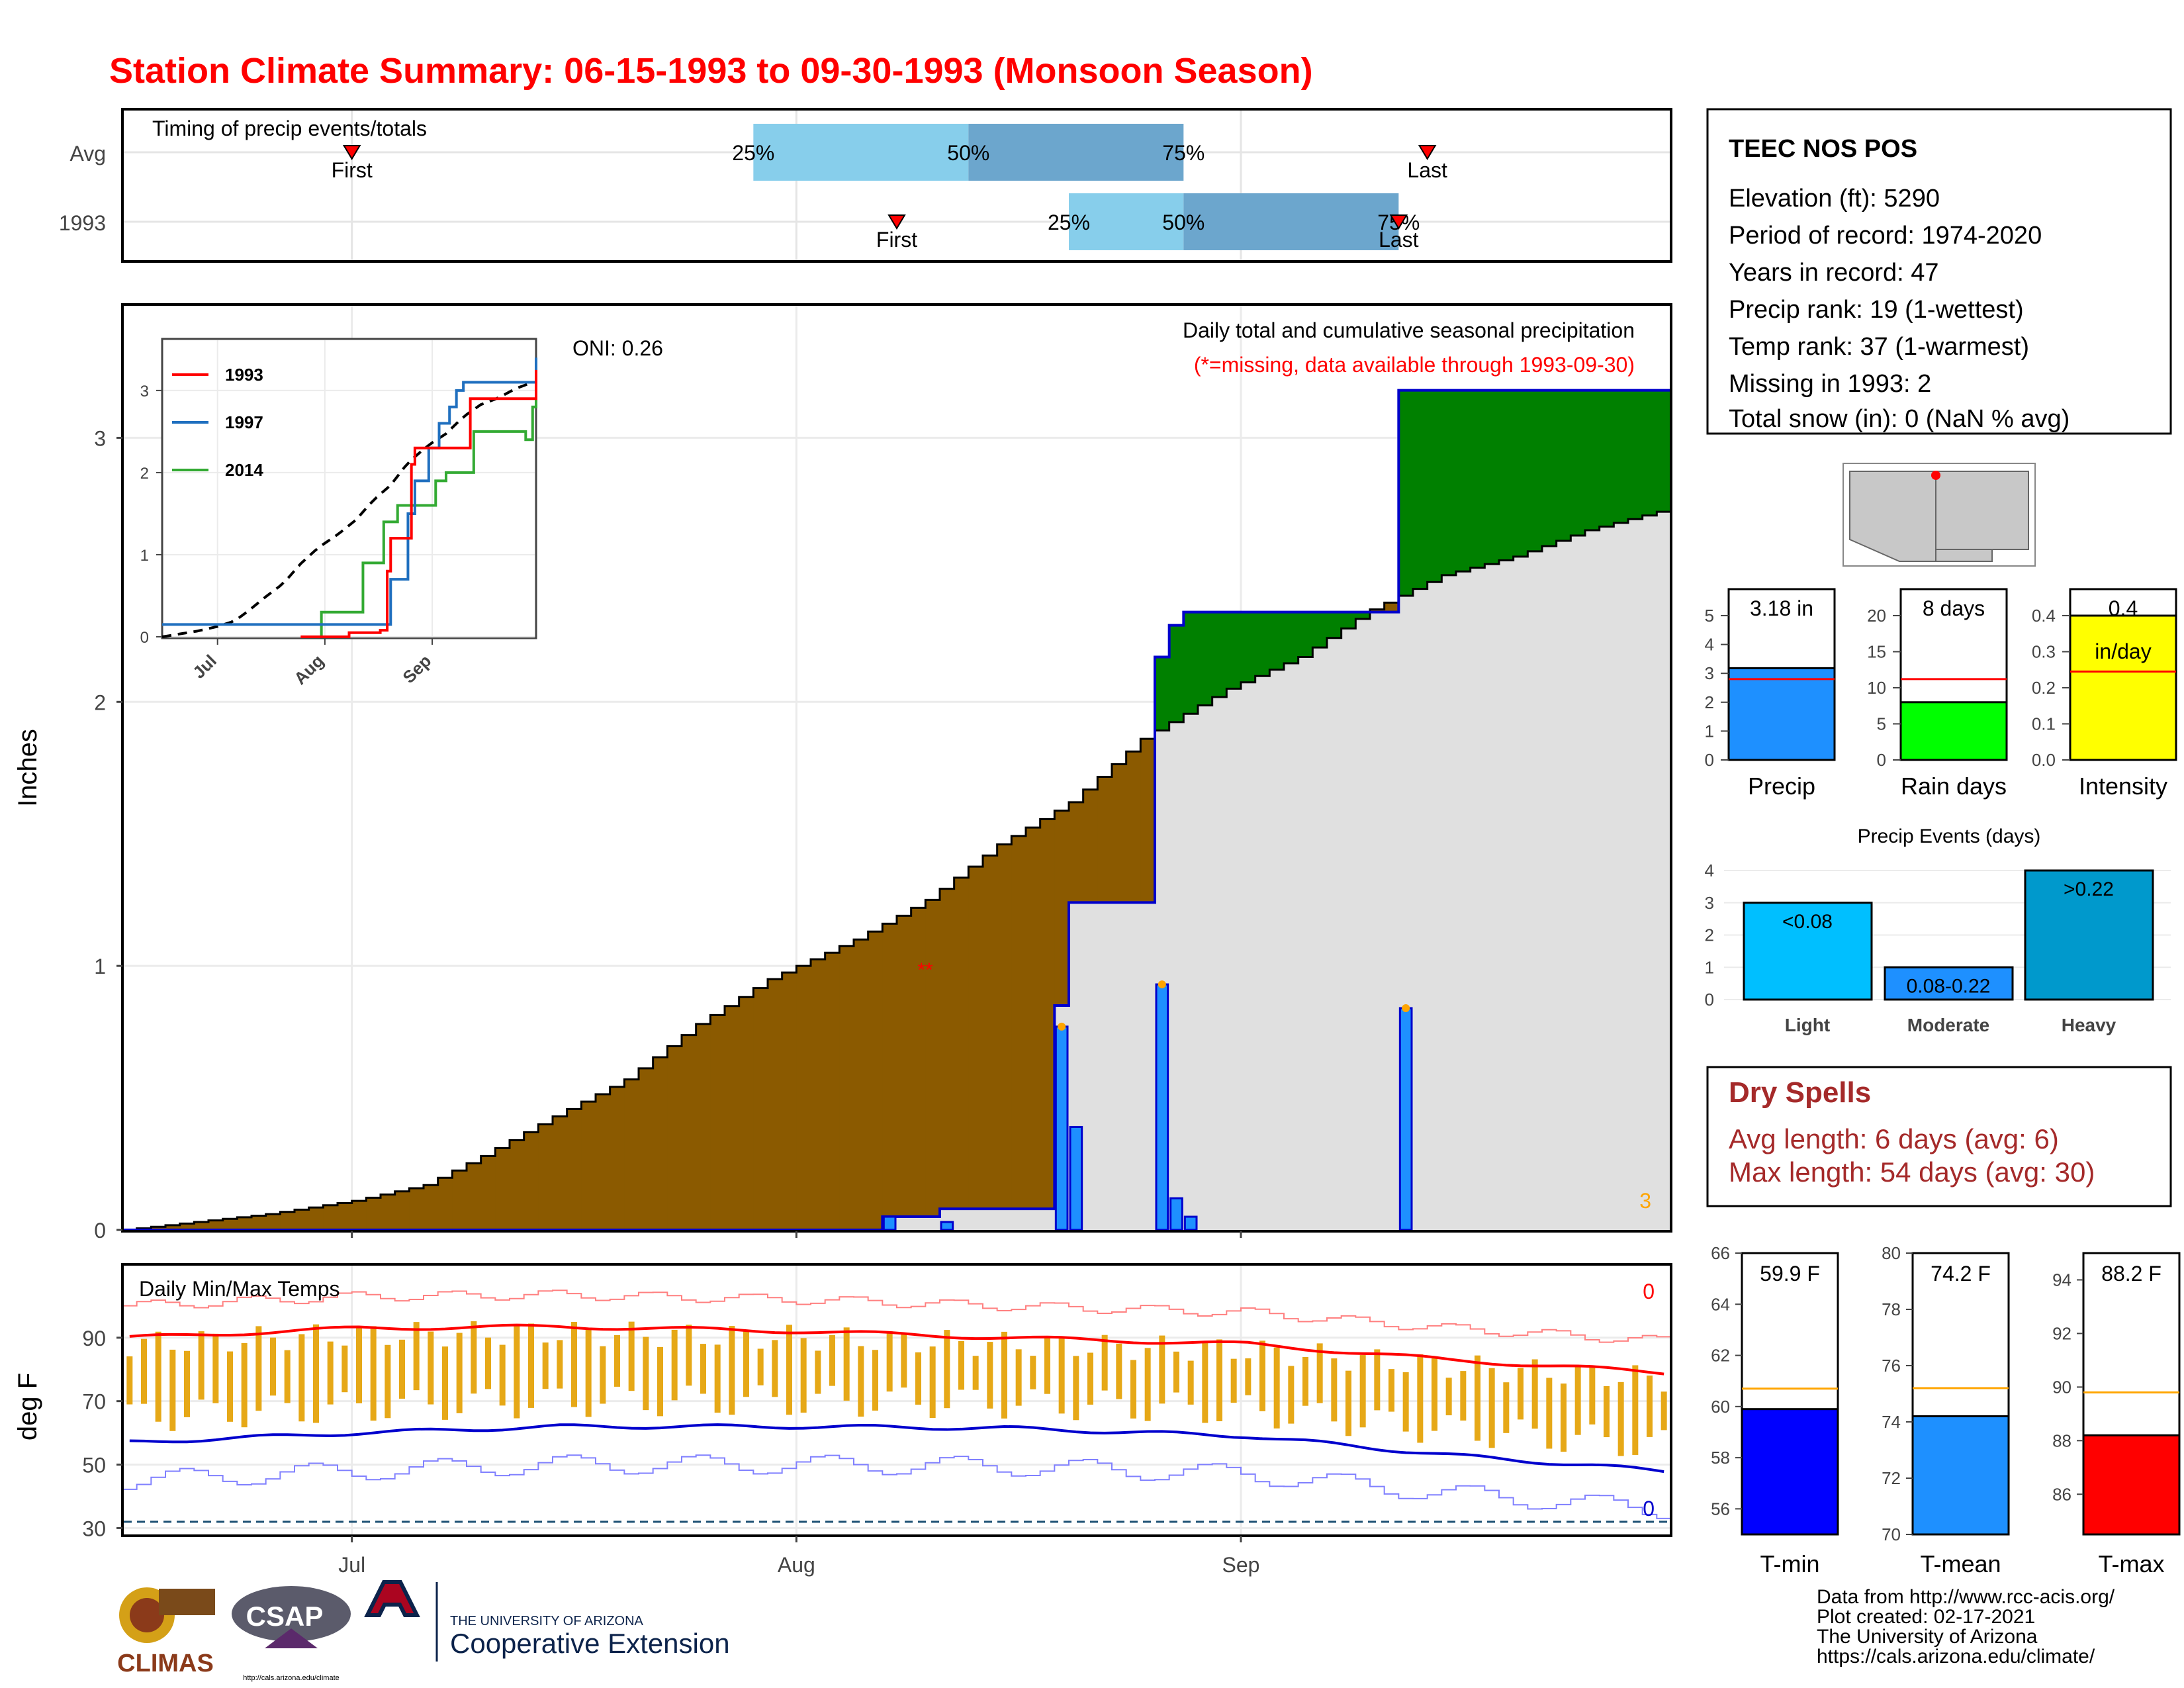 This screenshot has width=2184, height=1688. Describe the element at coordinates (1949, 836) in the screenshot. I see `events-title: Precip Events (days)` at that location.